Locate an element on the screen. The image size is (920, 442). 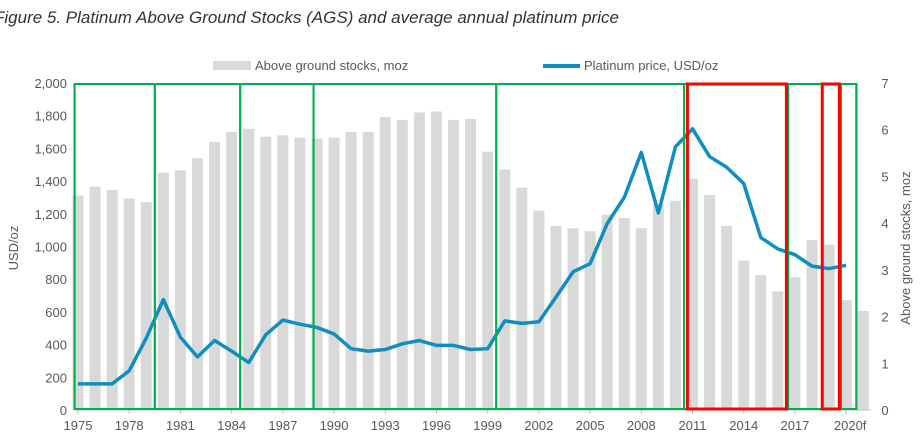
x-tick-label: 1999 is located at coordinates (487, 425).